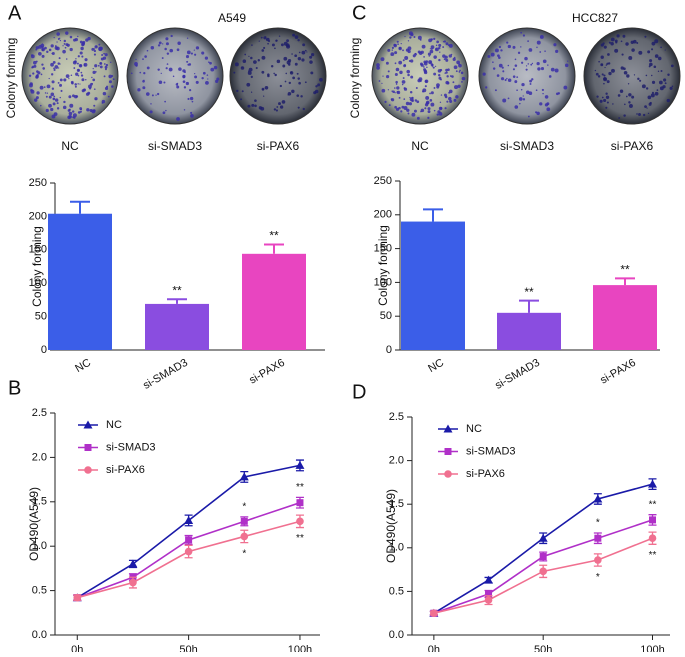  I want to click on y-tick-label: 0.0, so click(39, 635).